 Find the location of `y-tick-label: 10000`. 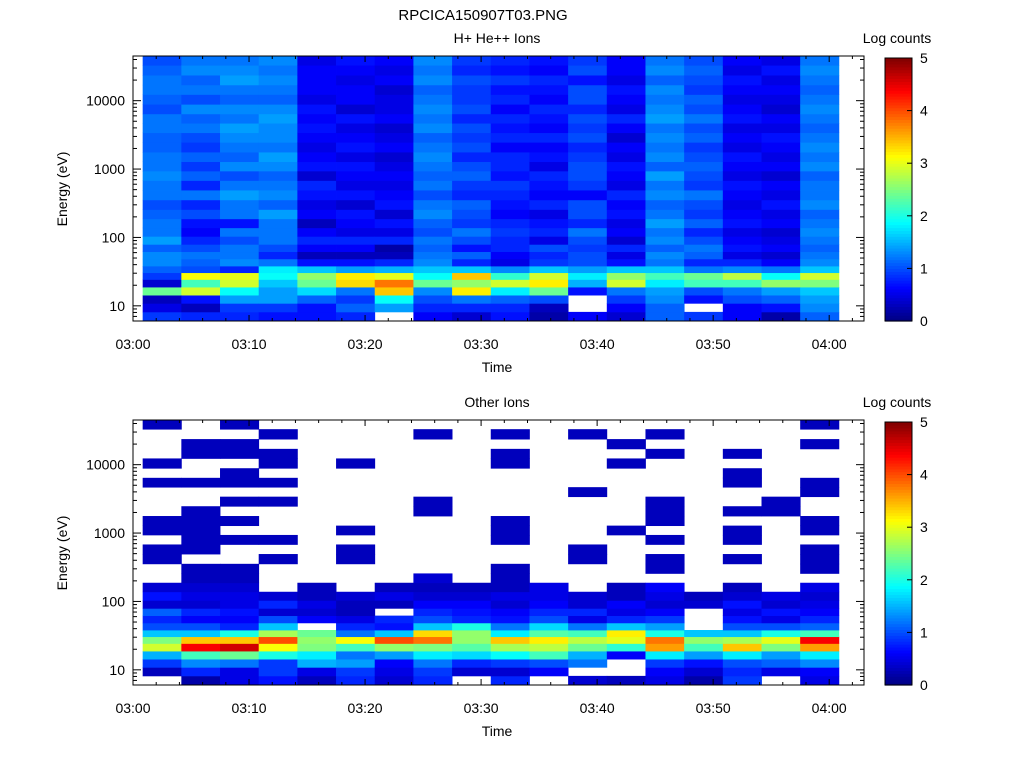

y-tick-label: 10000 is located at coordinates (105, 465).